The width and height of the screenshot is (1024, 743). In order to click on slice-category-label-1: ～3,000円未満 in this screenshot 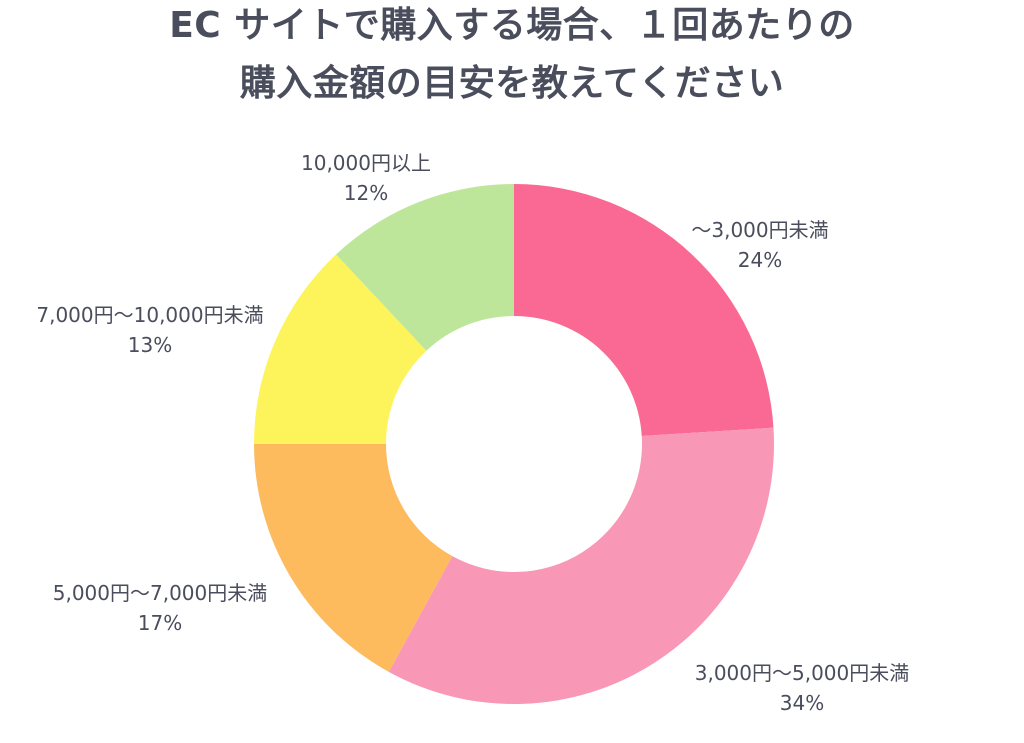, I will do `click(759, 230)`.